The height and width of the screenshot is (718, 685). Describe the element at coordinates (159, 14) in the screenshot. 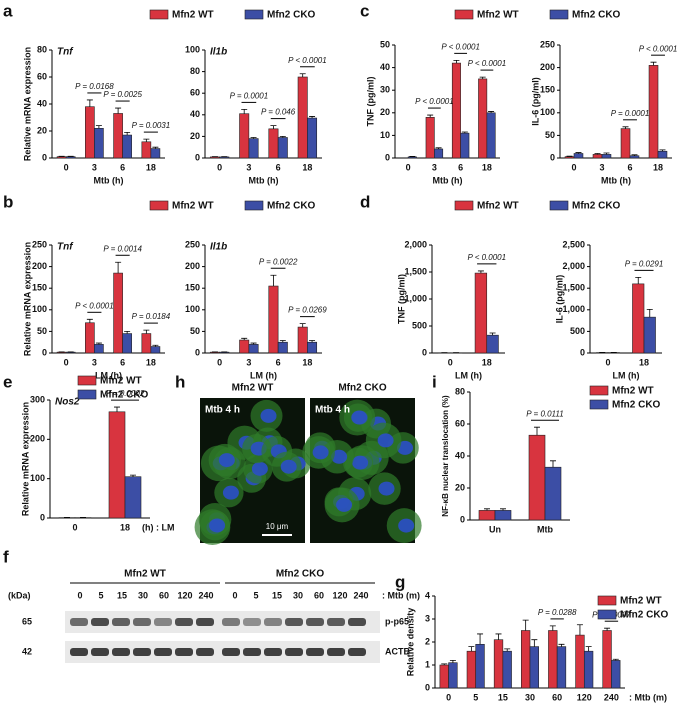

I see `legend-swatch` at that location.